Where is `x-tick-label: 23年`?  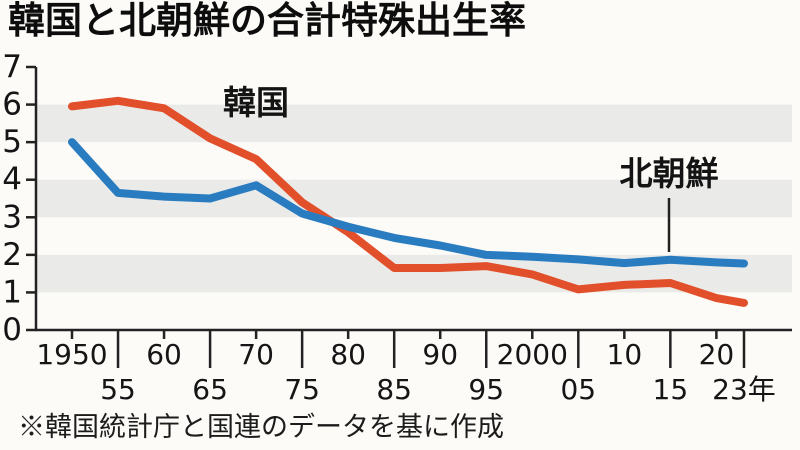
x-tick-label: 23年 is located at coordinates (744, 389).